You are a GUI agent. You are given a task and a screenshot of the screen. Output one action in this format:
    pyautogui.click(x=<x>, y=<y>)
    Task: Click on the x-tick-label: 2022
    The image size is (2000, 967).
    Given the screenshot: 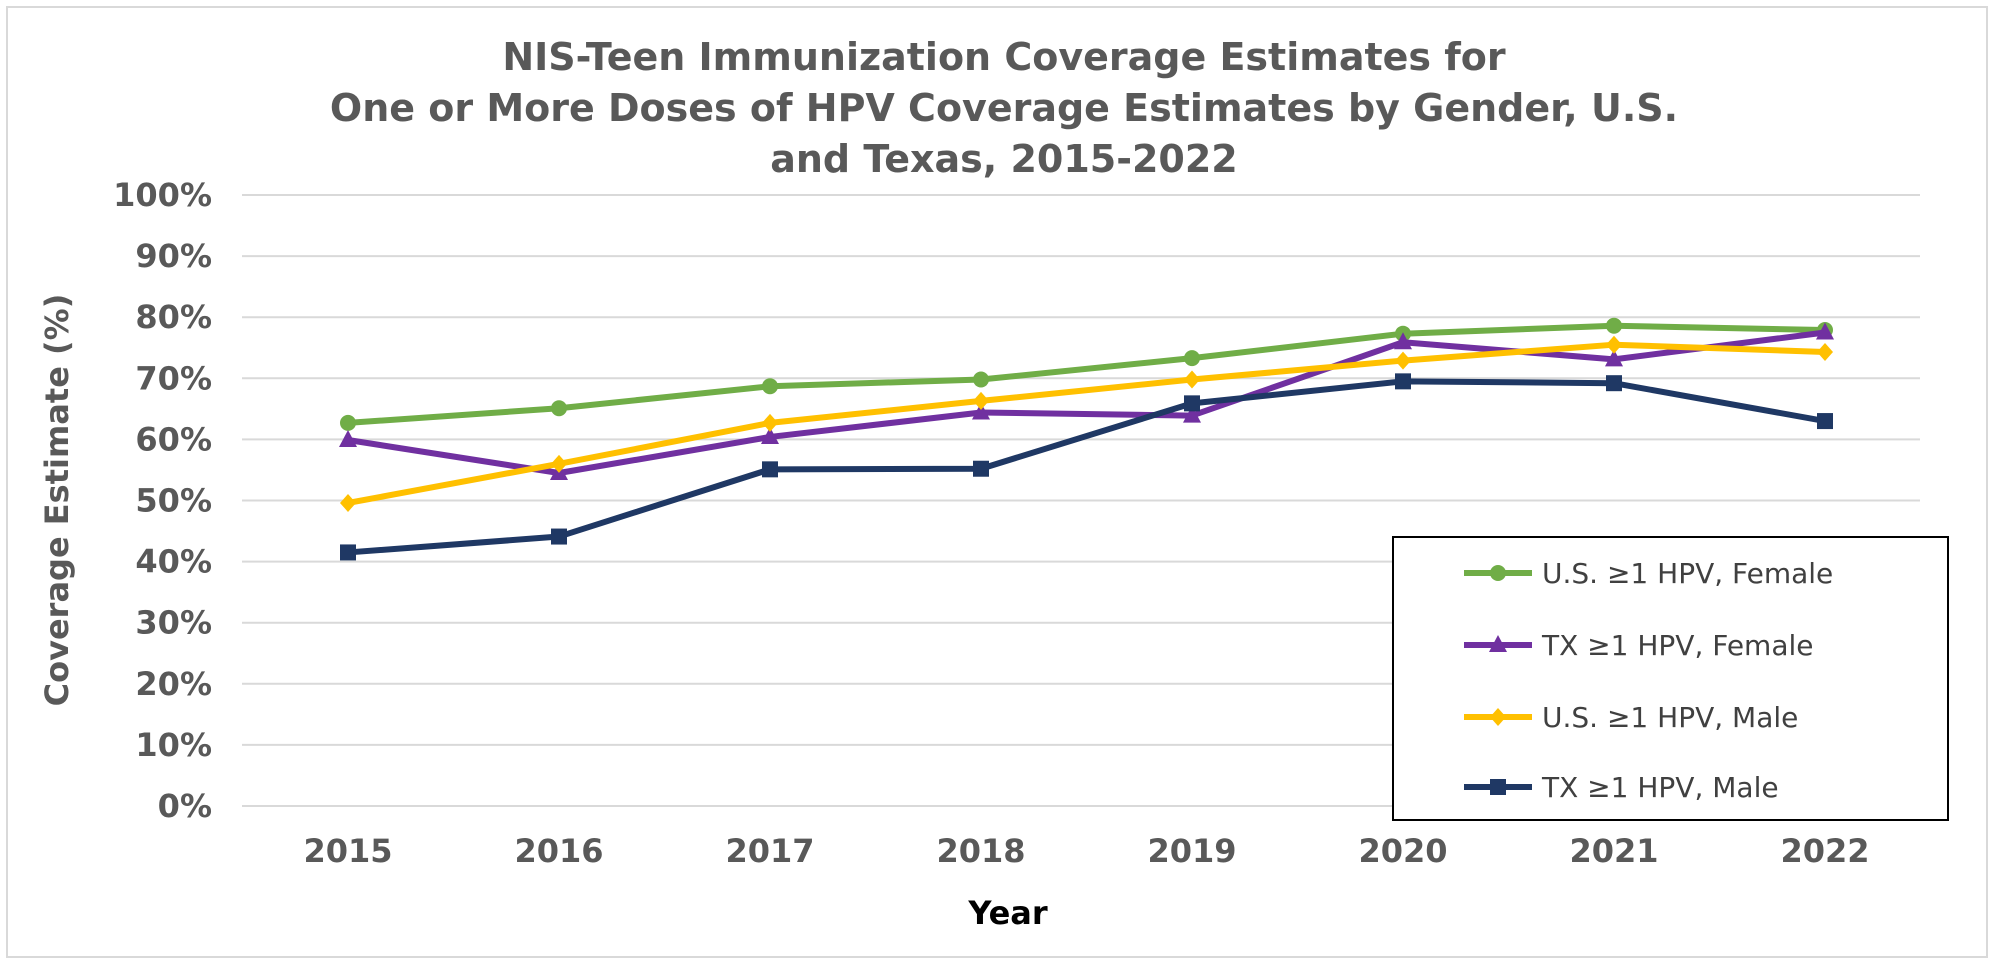 What is the action you would take?
    pyautogui.click(x=1824, y=851)
    